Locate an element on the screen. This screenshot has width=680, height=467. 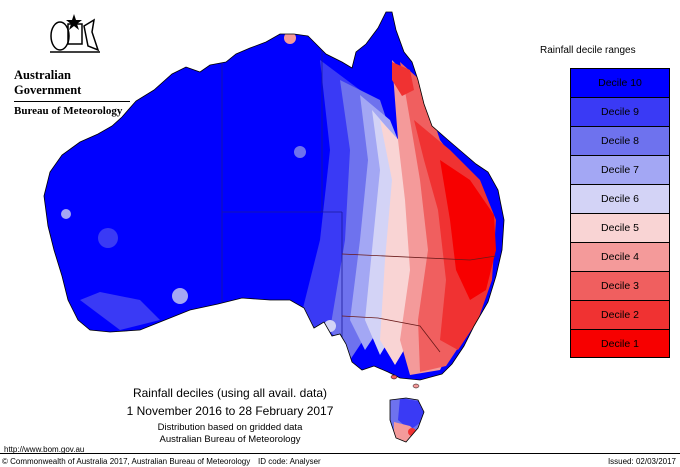
legend-item: Decile 3 is located at coordinates (620, 285).